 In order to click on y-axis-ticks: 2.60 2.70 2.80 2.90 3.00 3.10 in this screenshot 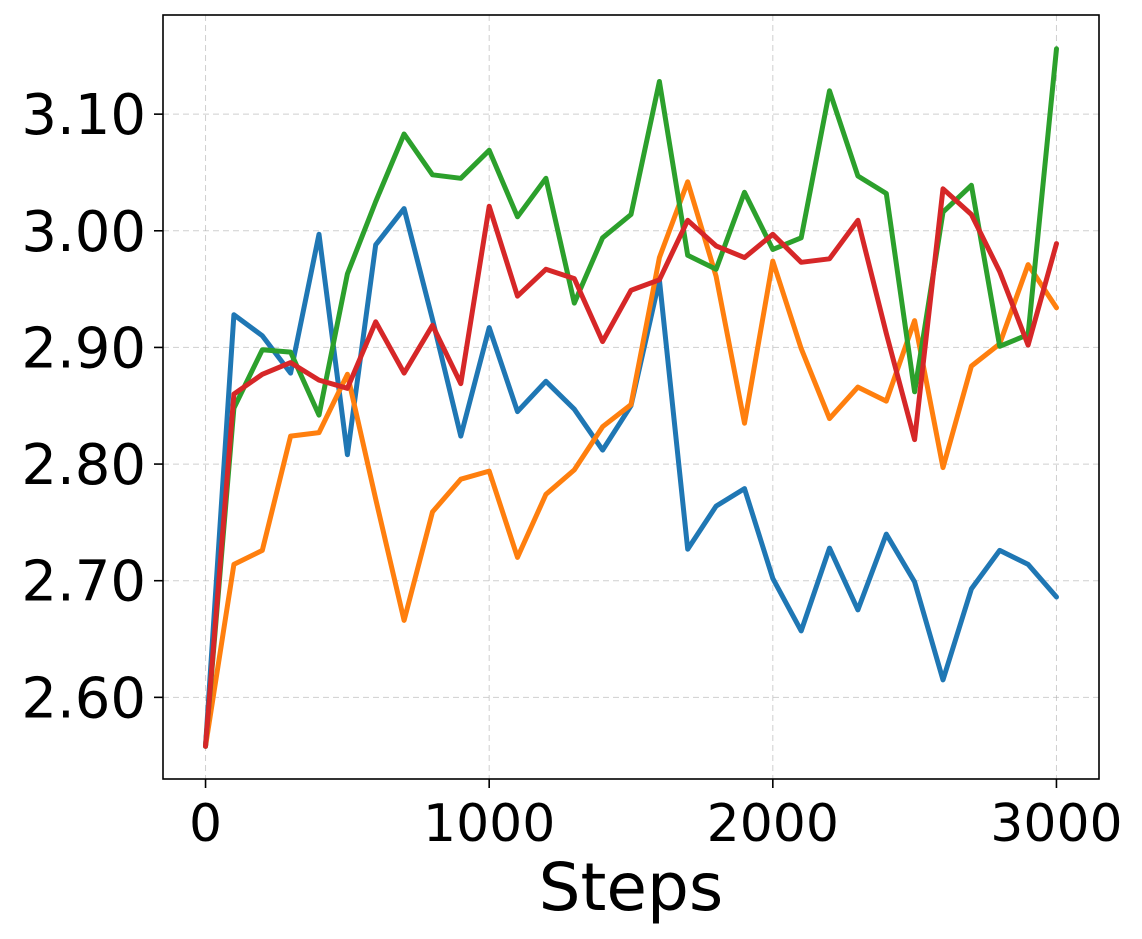, I will do `click(92, 407)`.